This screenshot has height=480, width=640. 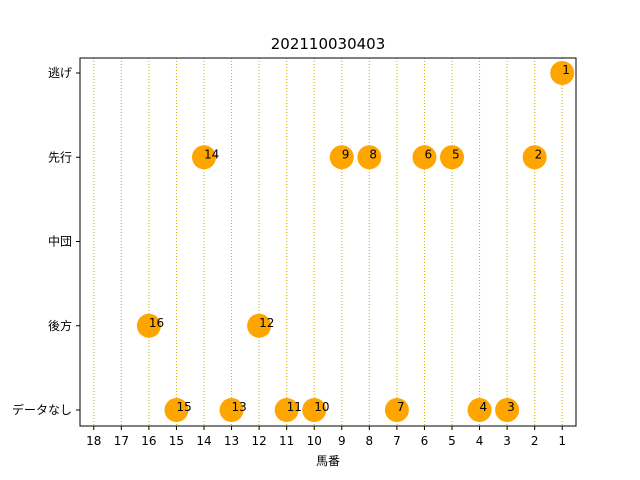 I want to click on data-point-label: 8, so click(x=373, y=154).